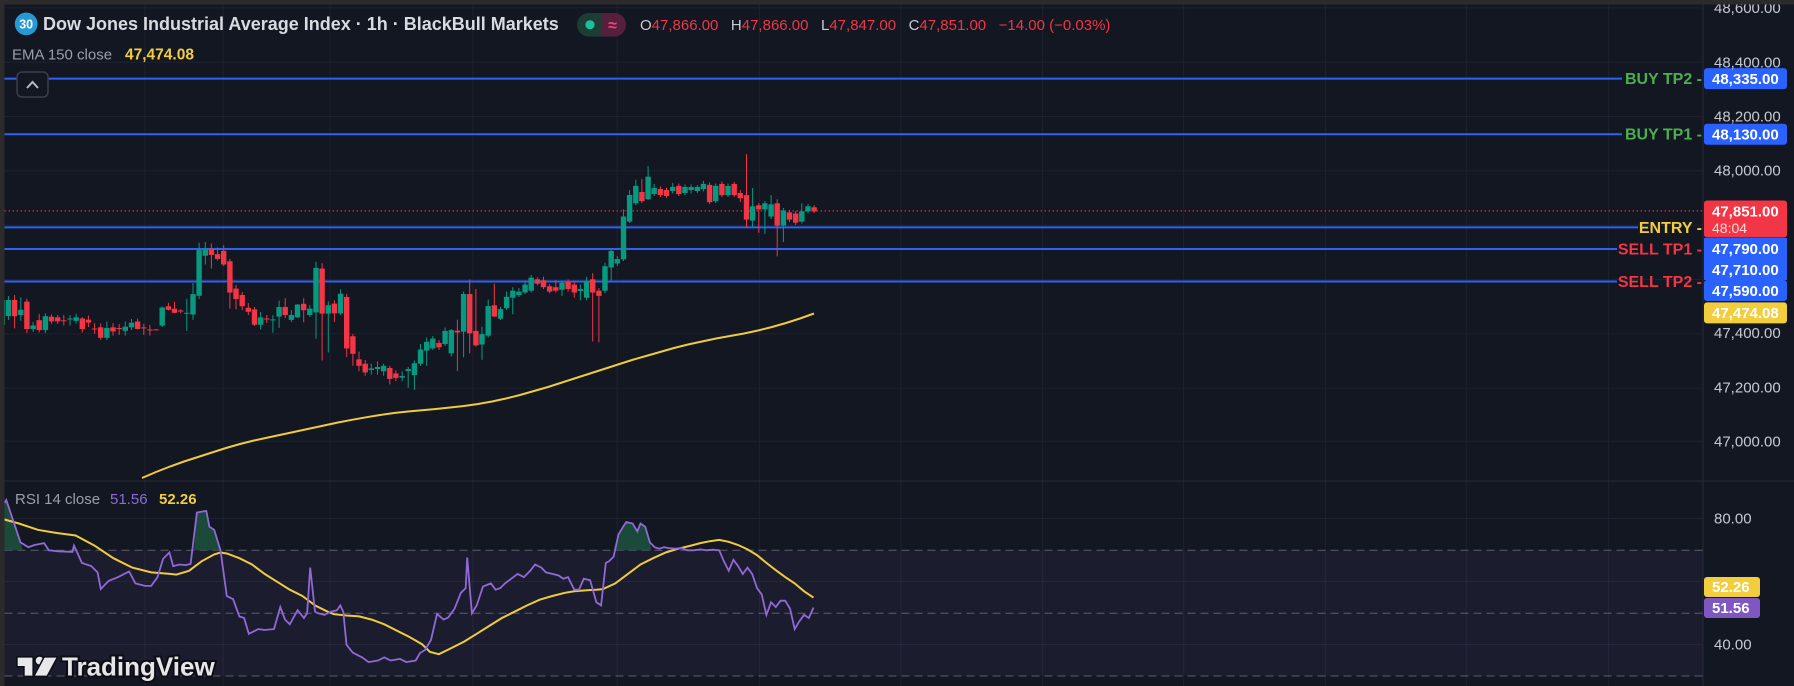 The height and width of the screenshot is (686, 1794). What do you see at coordinates (1729, 228) in the screenshot?
I see `svg-text: 48:04` at bounding box center [1729, 228].